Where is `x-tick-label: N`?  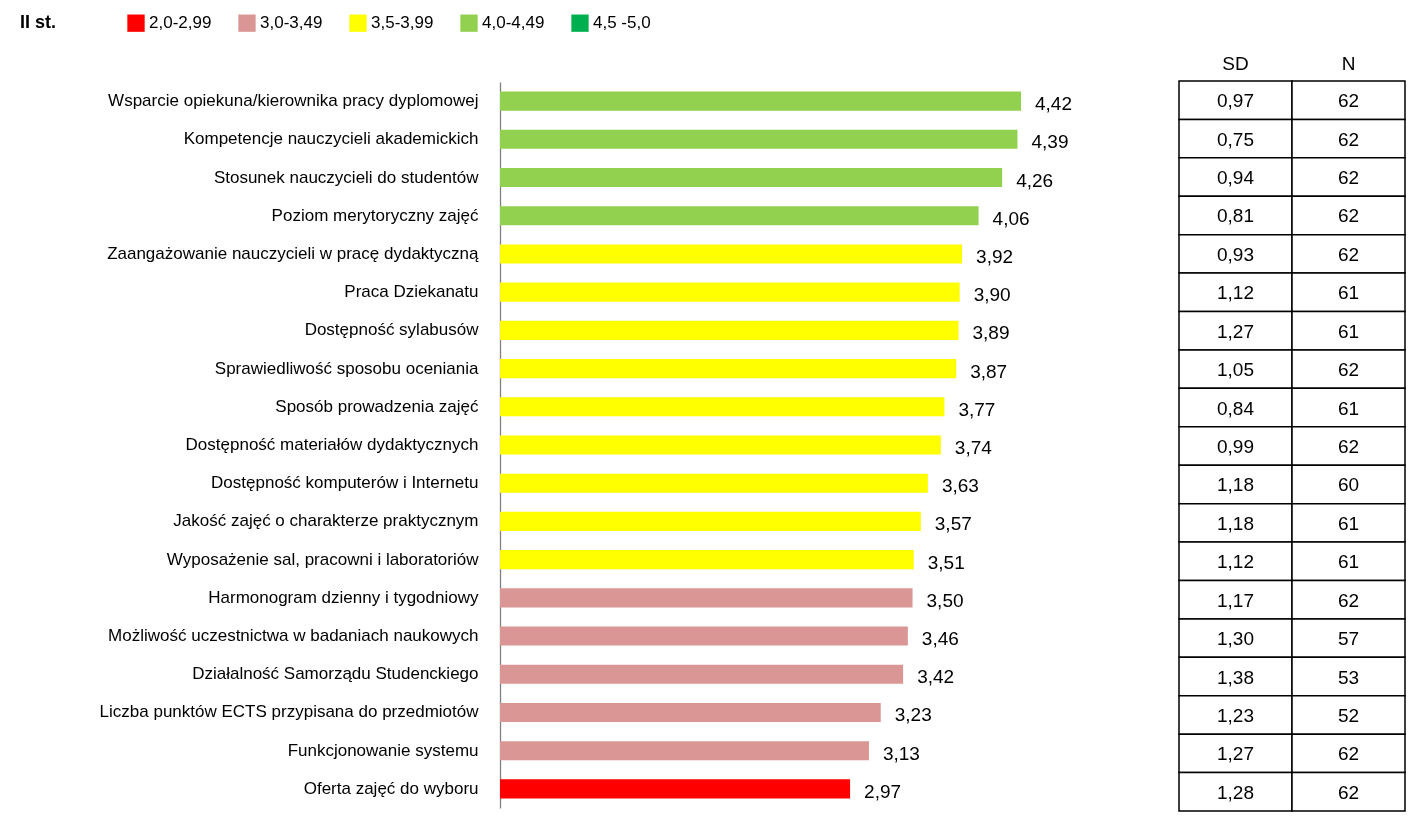
x-tick-label: N is located at coordinates (1348, 63).